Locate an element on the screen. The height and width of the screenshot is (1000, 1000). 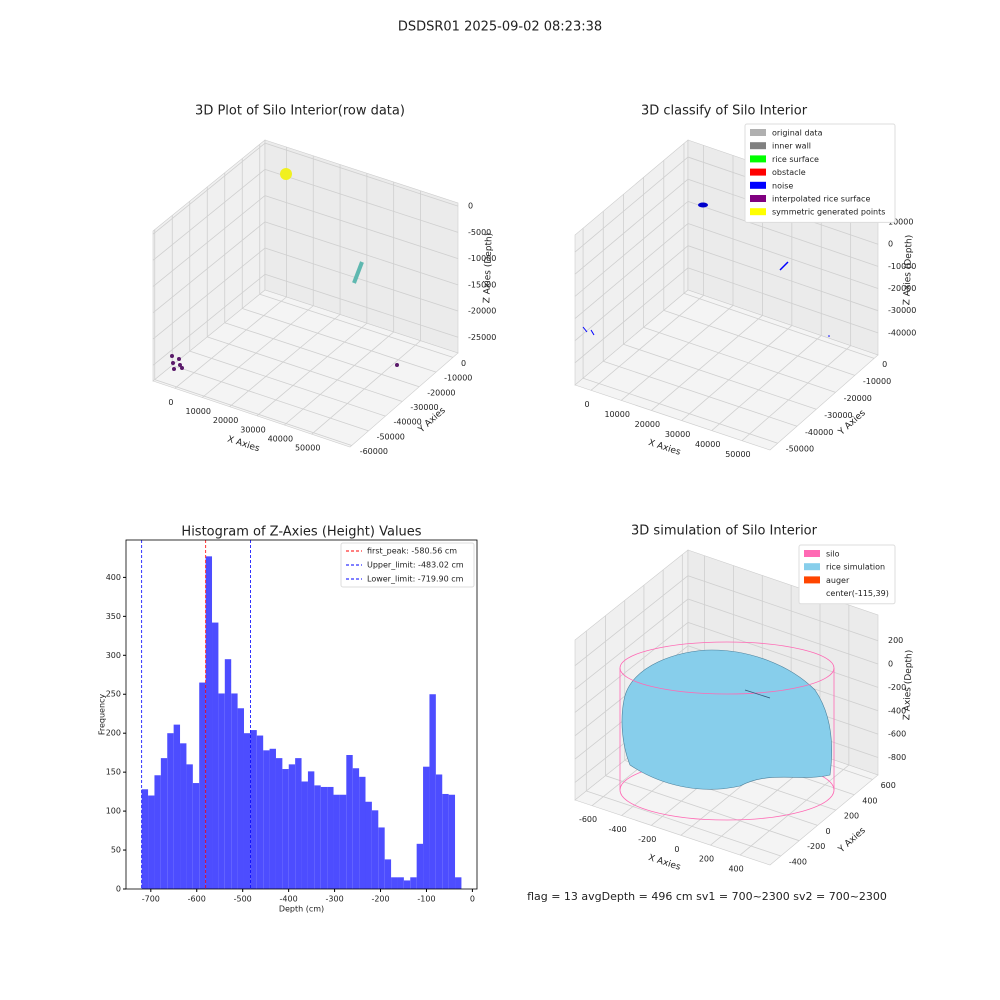
z-tick-label: 200 is located at coordinates (895, 640).